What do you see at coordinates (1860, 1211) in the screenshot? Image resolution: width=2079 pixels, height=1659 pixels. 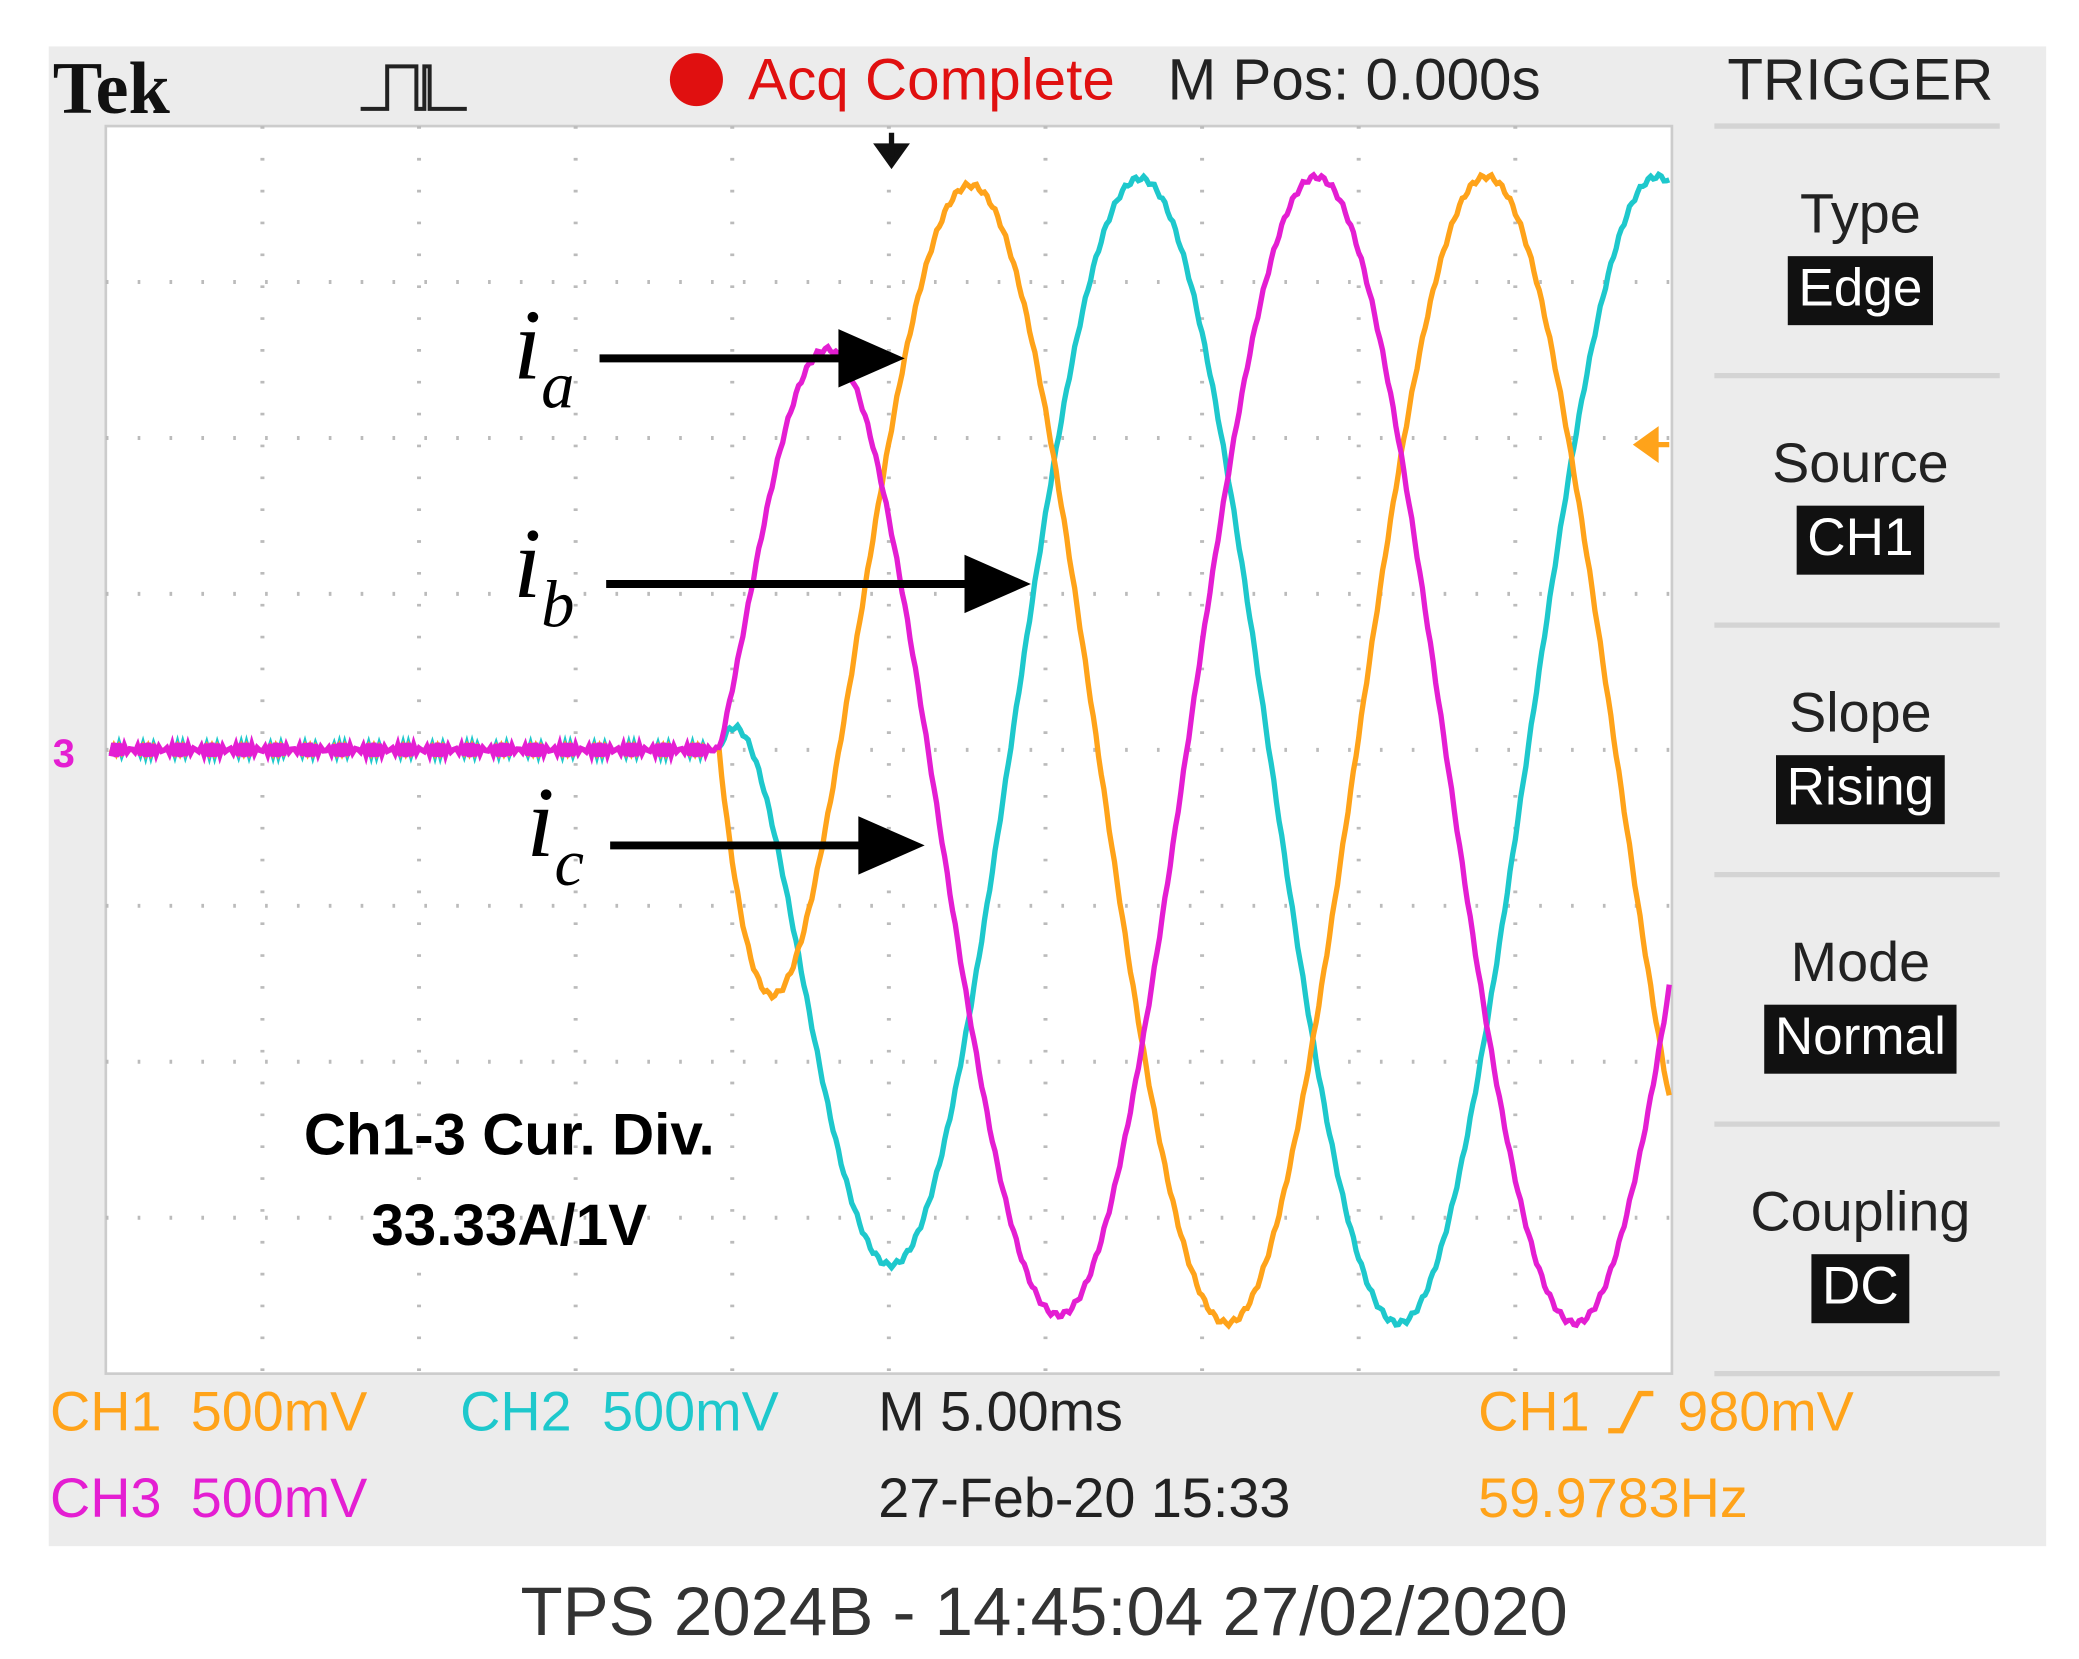 I see `menu-label: Coupling` at bounding box center [1860, 1211].